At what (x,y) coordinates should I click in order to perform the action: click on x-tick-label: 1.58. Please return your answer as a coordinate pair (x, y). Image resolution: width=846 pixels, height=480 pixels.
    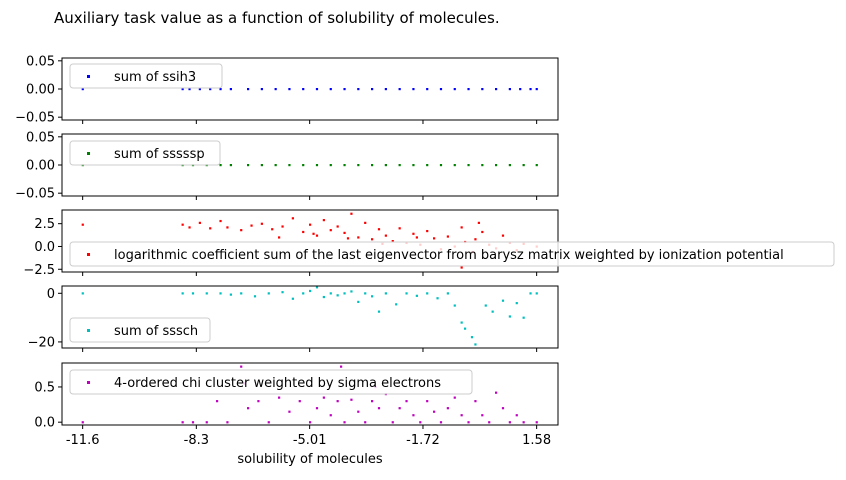
    Looking at the image, I should click on (536, 440).